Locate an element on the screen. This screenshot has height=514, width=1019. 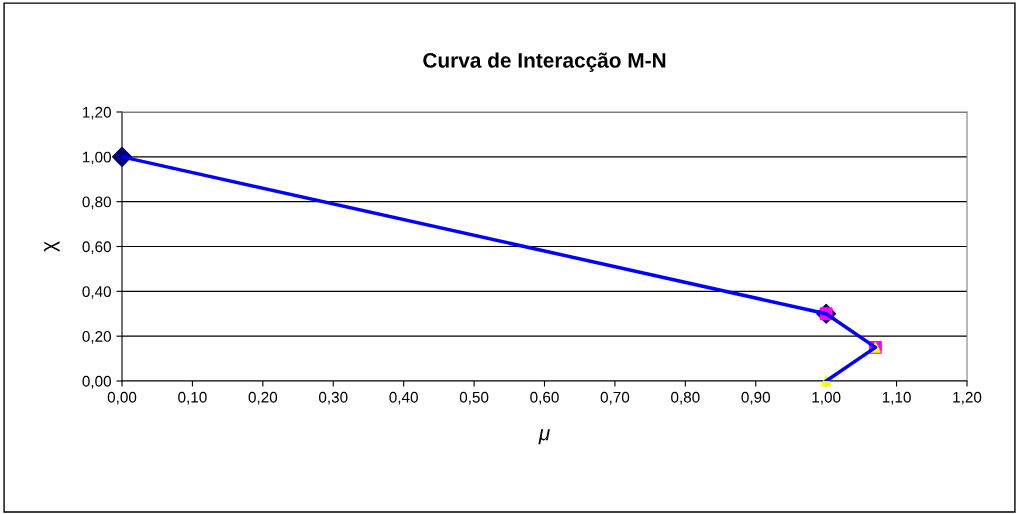
y-axis-title: χ is located at coordinates (52, 246).